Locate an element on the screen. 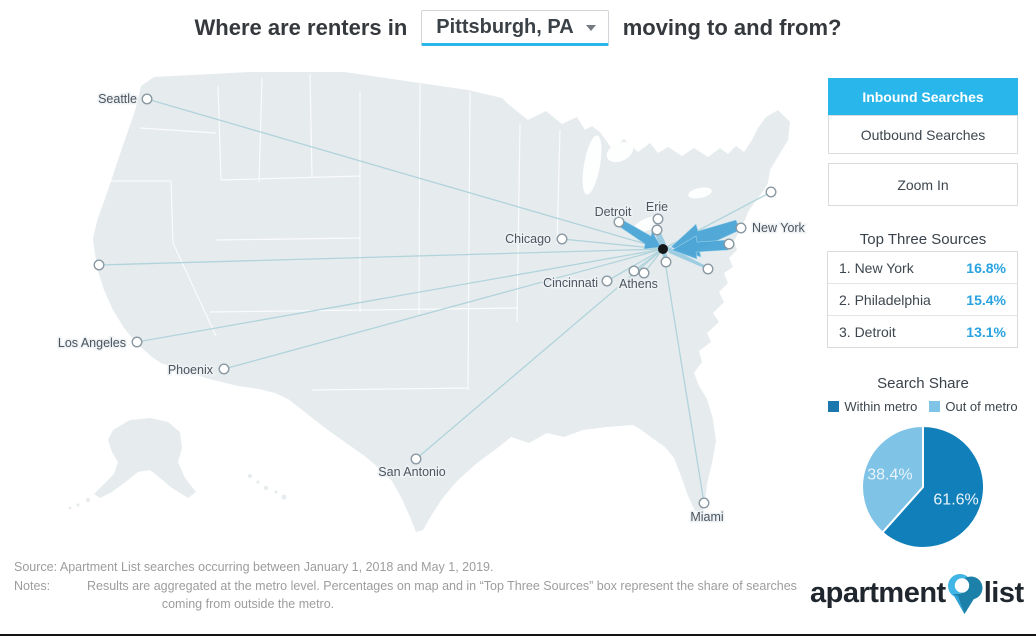 The image size is (1036, 636). flow-line-phoenix is located at coordinates (443, 309).